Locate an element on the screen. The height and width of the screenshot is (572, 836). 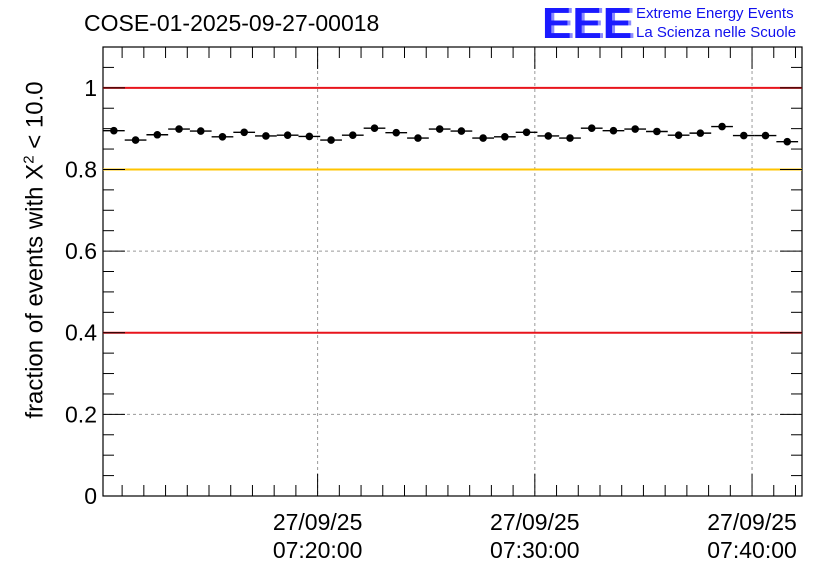
y-tick-label: 0.2 is located at coordinates (81, 414).